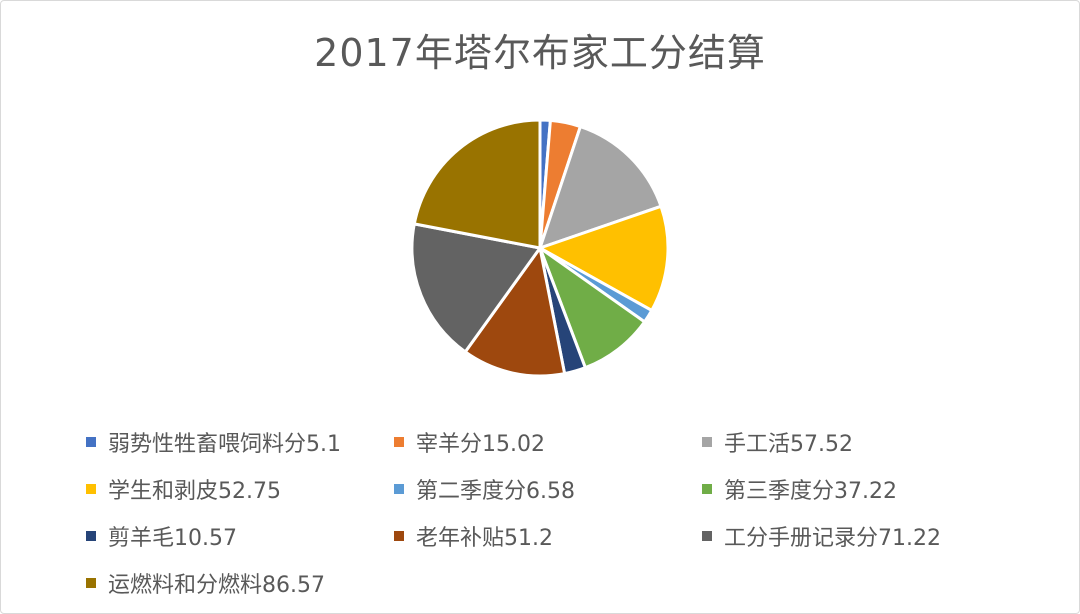  What do you see at coordinates (172, 538) in the screenshot?
I see `legend-label: 剪羊毛10.57` at bounding box center [172, 538].